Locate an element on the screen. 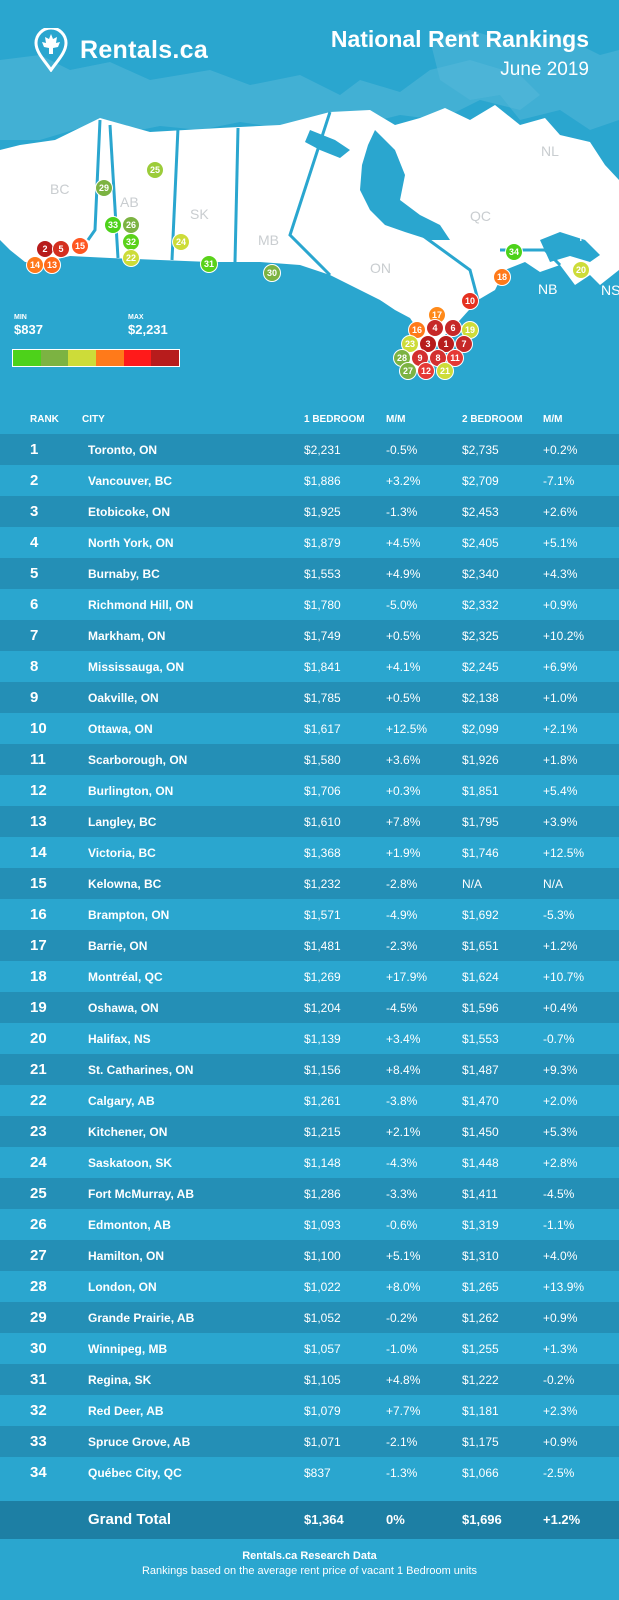 The image size is (619, 1600). bedroom-1-price-cell: $1,617 is located at coordinates (322, 729).